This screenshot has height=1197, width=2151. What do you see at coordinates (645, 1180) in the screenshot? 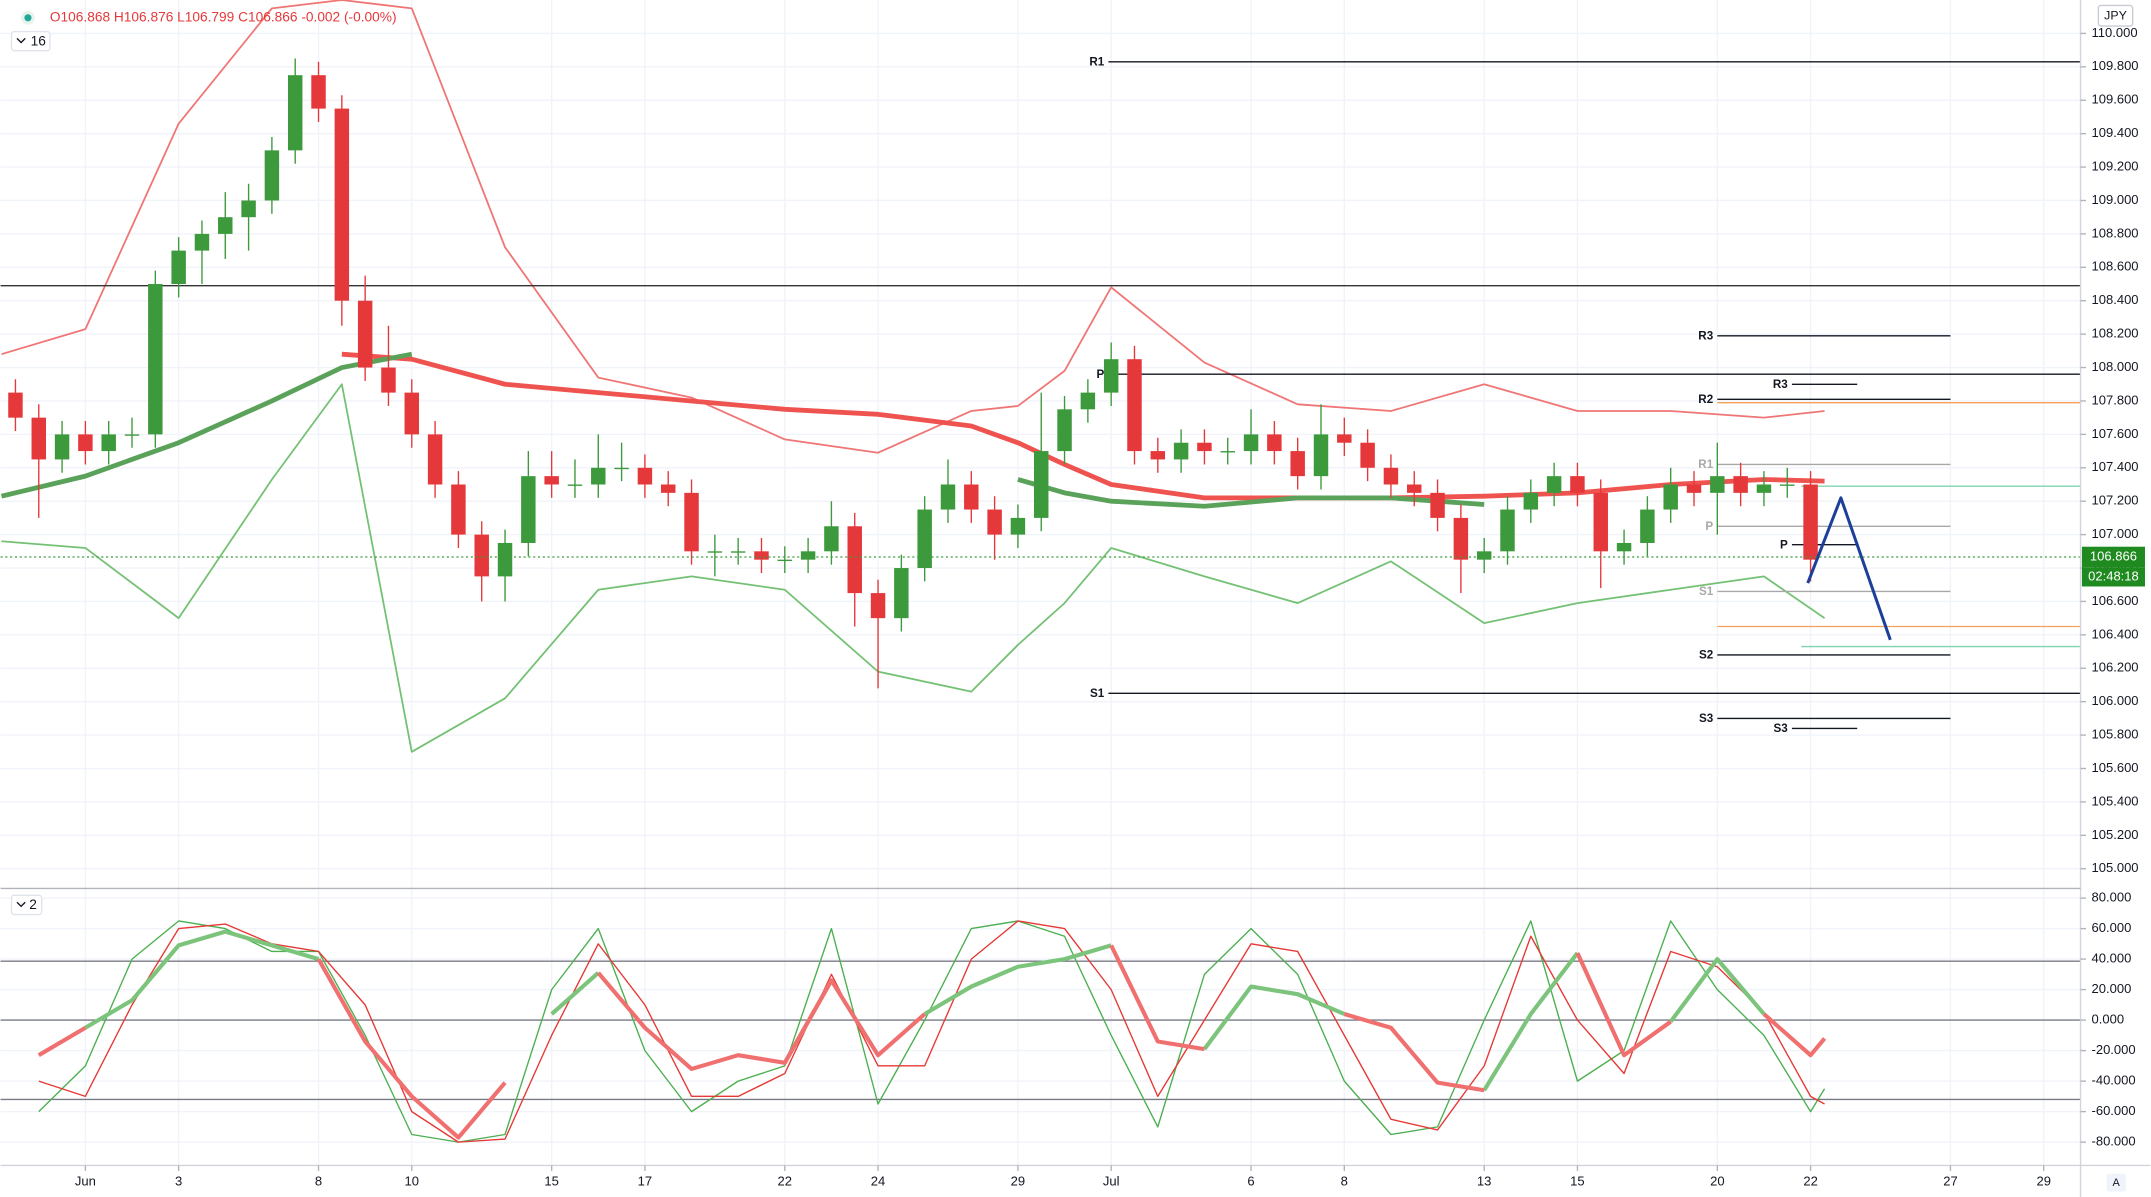
I see `x-tick-label: 17` at bounding box center [645, 1180].